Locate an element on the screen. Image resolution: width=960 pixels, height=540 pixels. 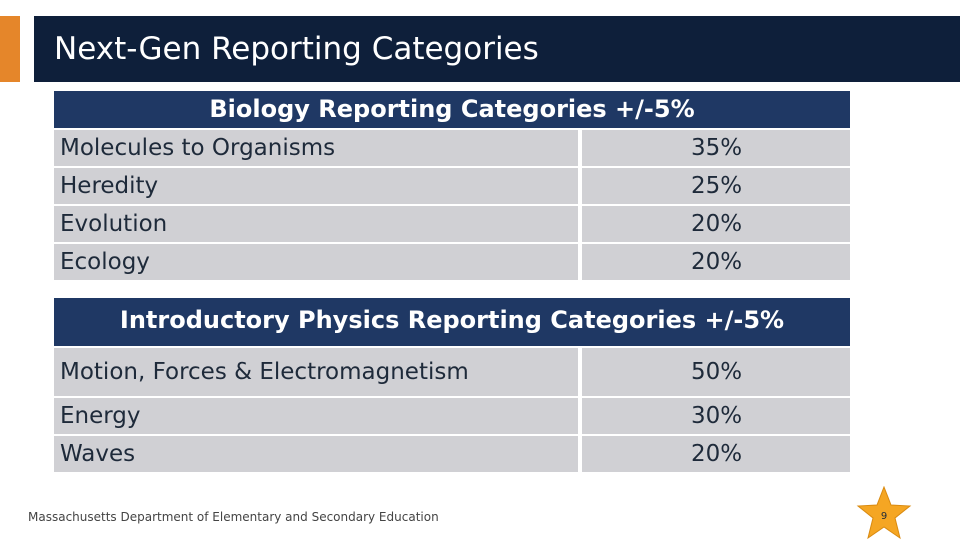
table-row: Evolution 20% is located at coordinates (452, 224).